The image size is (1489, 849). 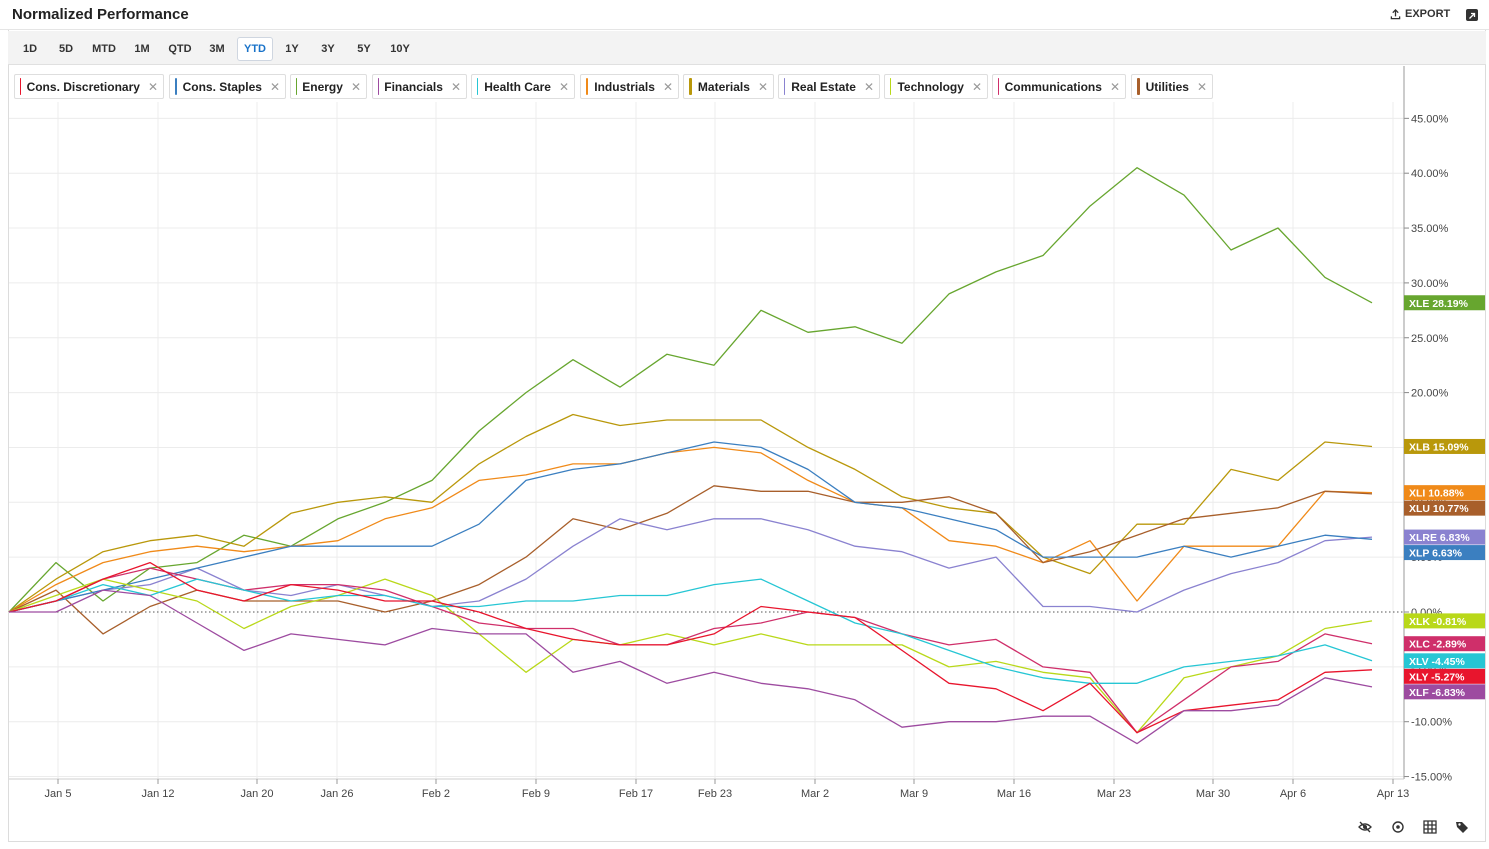 I want to click on expand-icon, so click(x=1472, y=15).